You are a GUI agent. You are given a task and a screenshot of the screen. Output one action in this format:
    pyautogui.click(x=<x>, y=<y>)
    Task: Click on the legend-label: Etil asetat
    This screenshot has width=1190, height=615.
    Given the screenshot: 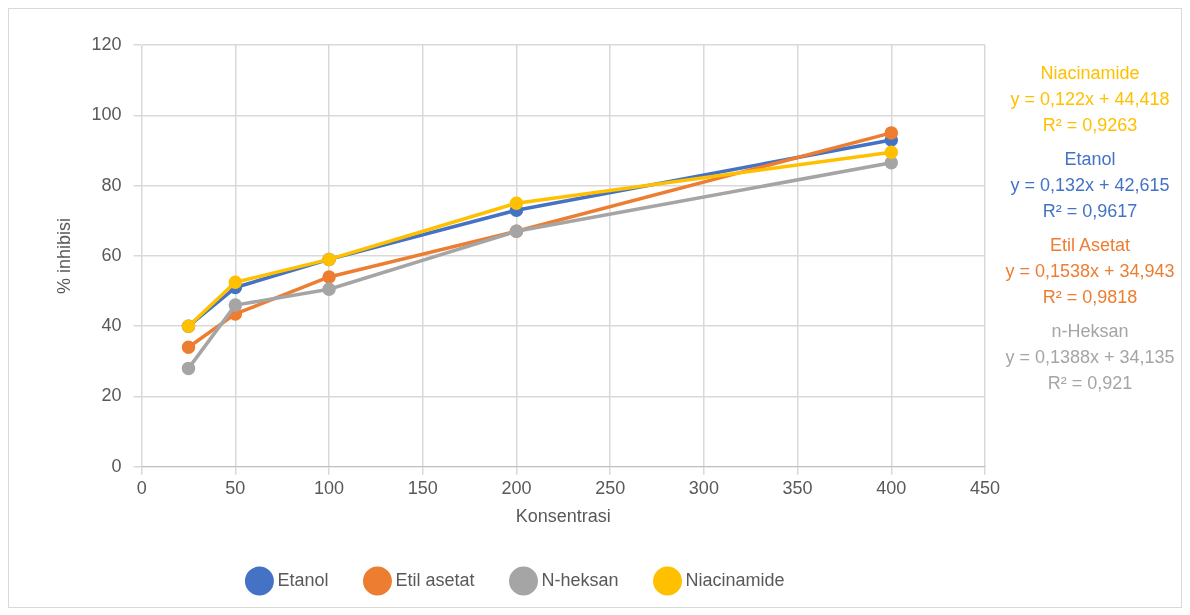 What is the action you would take?
    pyautogui.click(x=435, y=579)
    